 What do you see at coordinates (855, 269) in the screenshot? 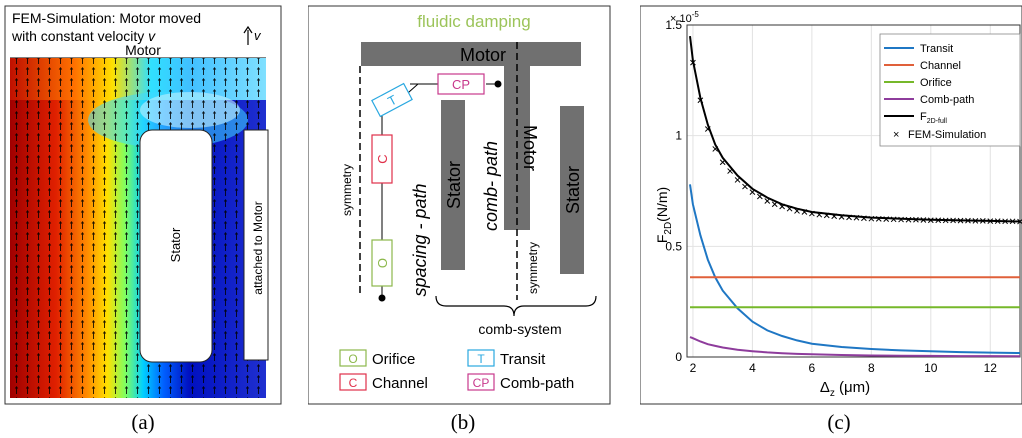
I see `series-line-transit` at bounding box center [855, 269].